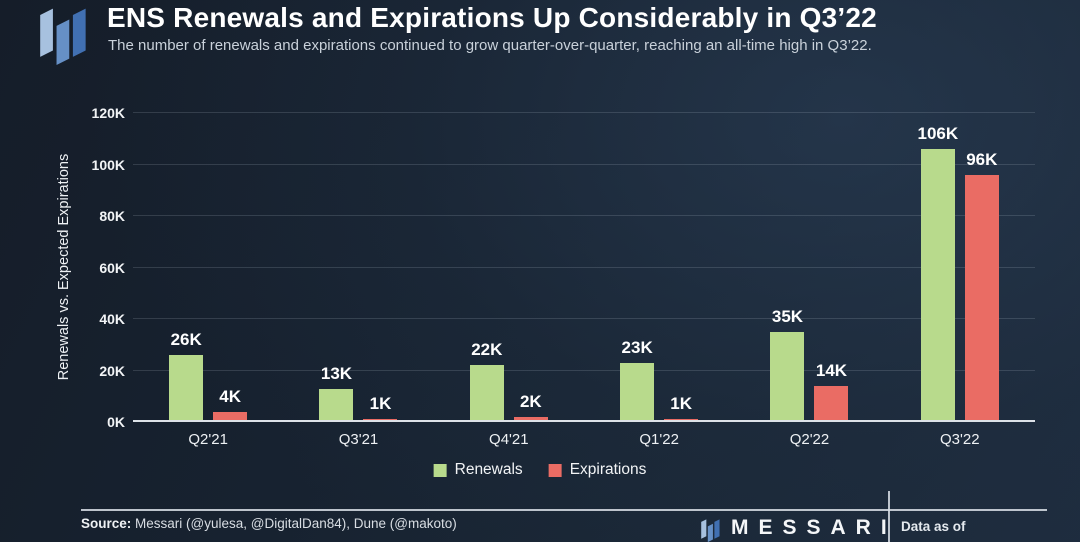 This screenshot has width=1080, height=542. Describe the element at coordinates (710, 530) in the screenshot. I see `messari-logo-icon-small` at that location.